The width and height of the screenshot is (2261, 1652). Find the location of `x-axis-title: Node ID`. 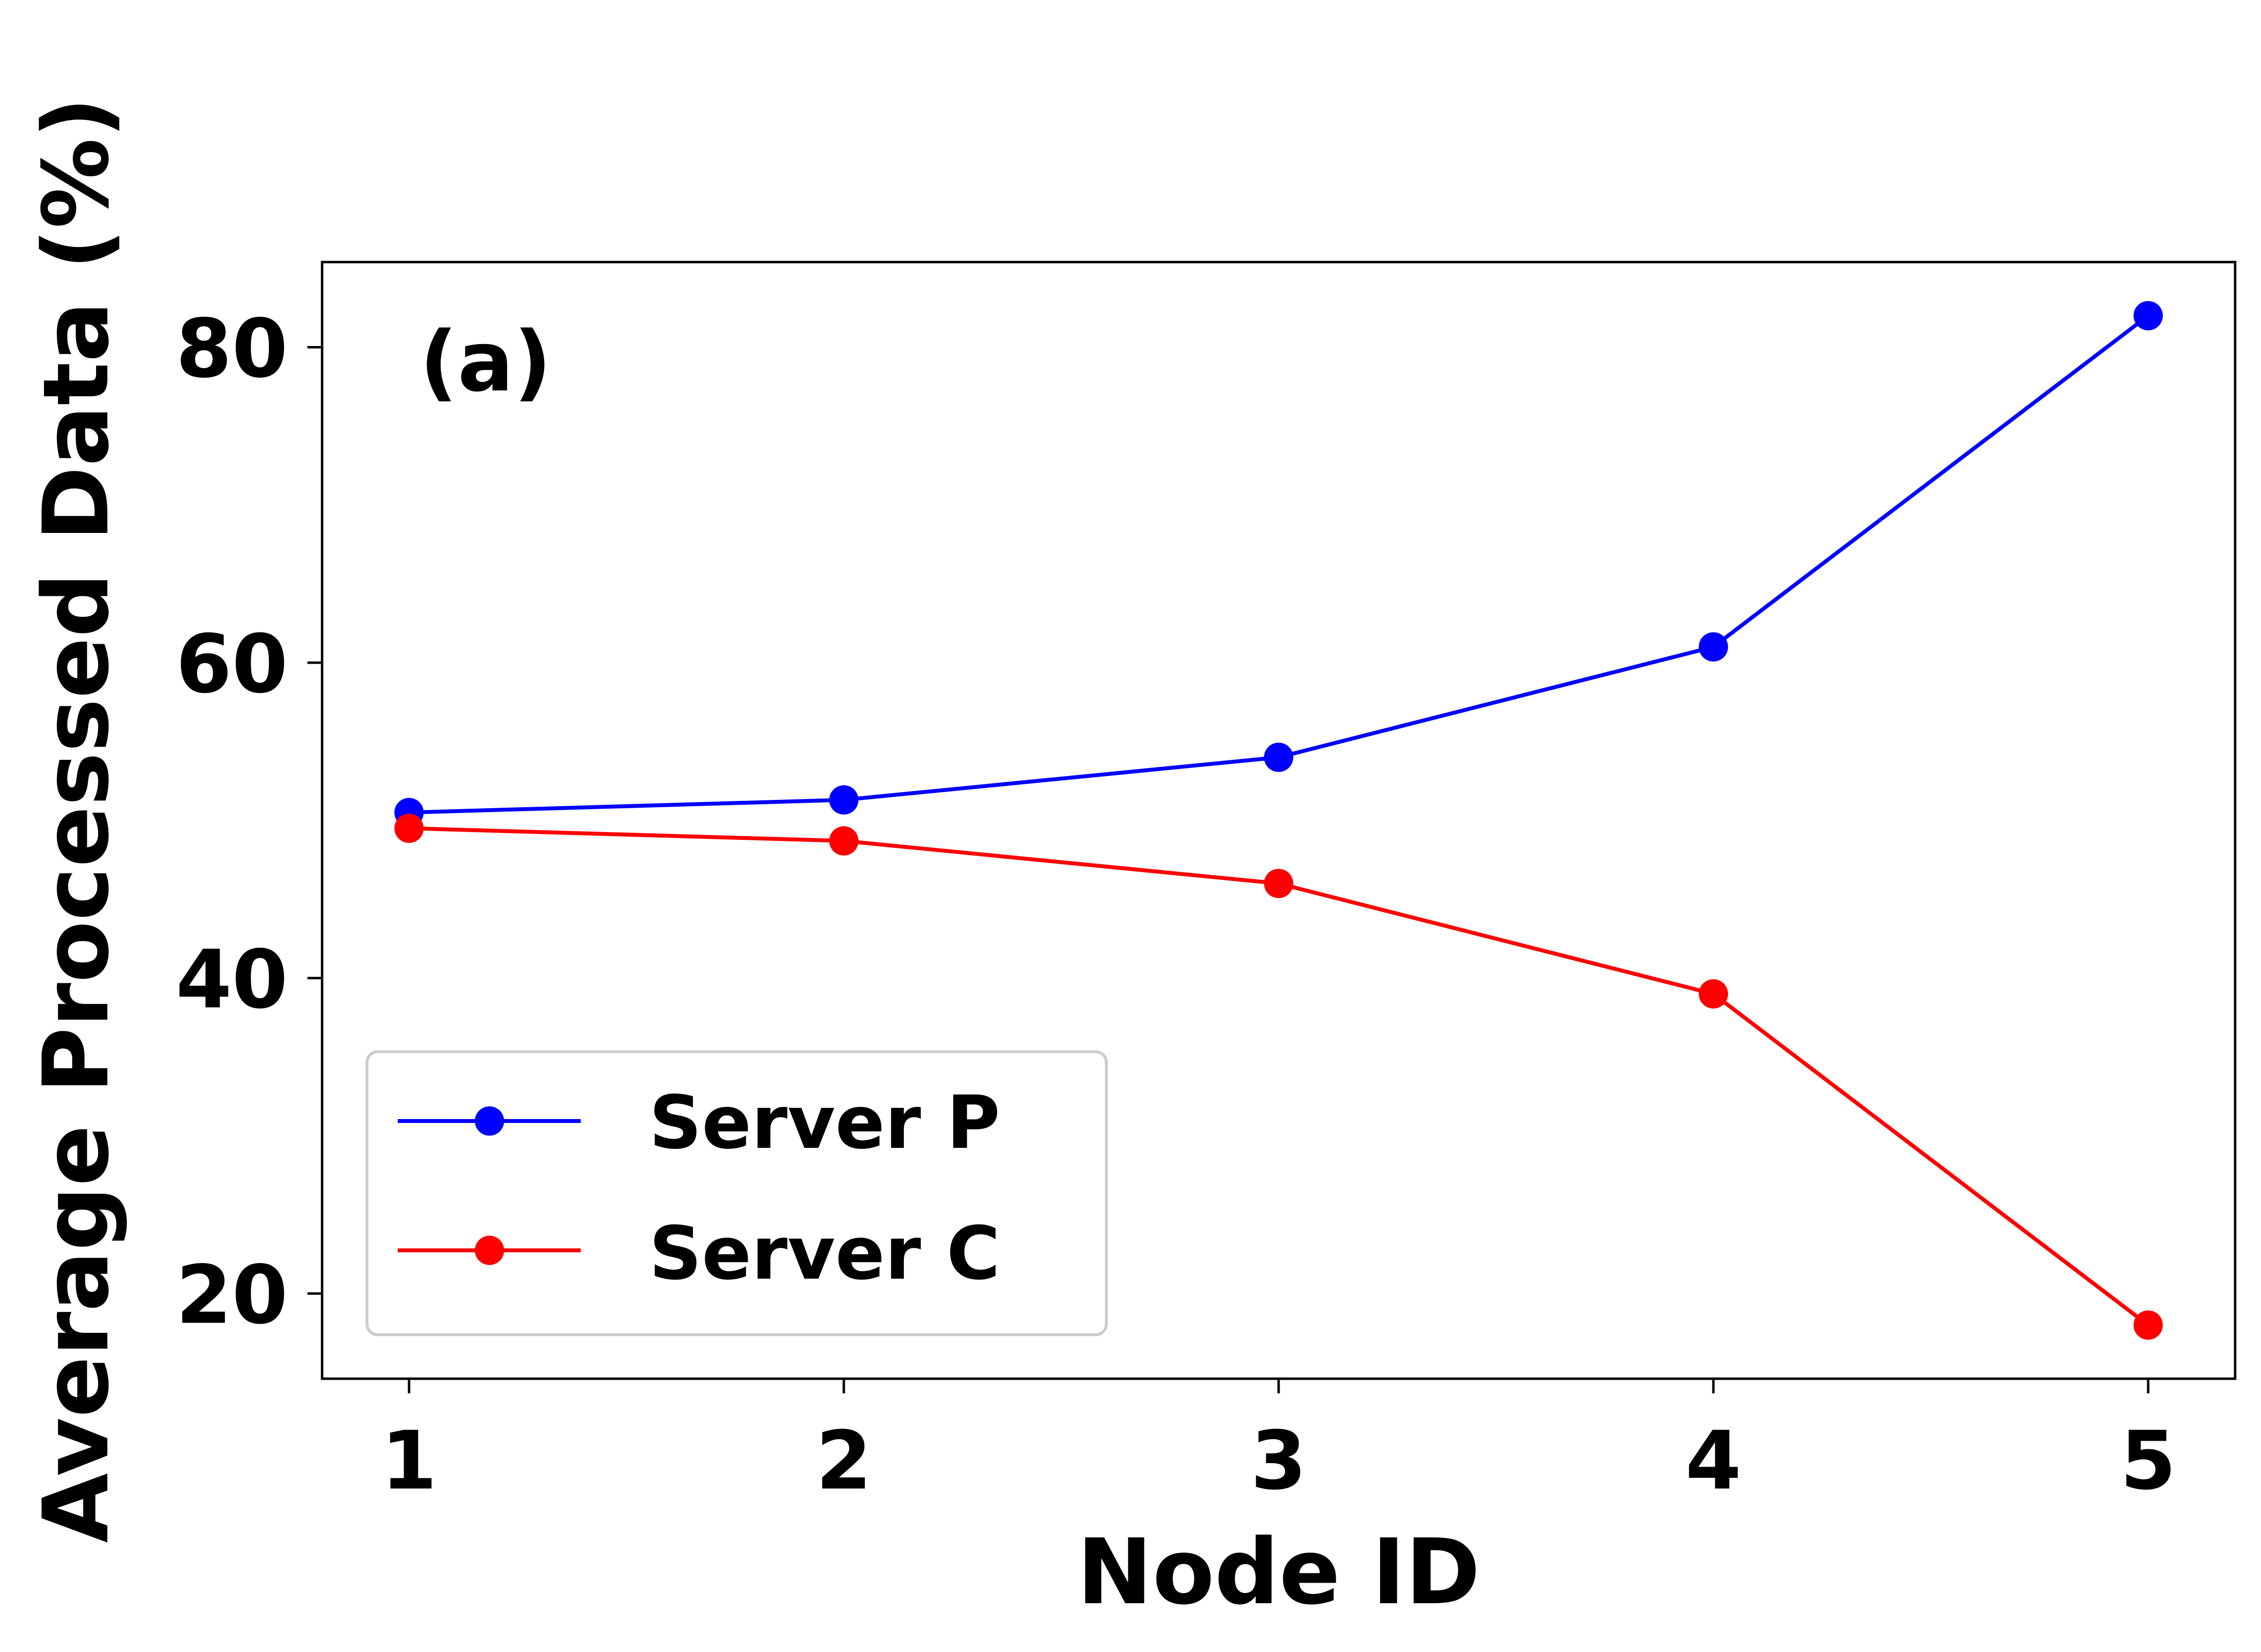

x-axis-title: Node ID is located at coordinates (1279, 1572).